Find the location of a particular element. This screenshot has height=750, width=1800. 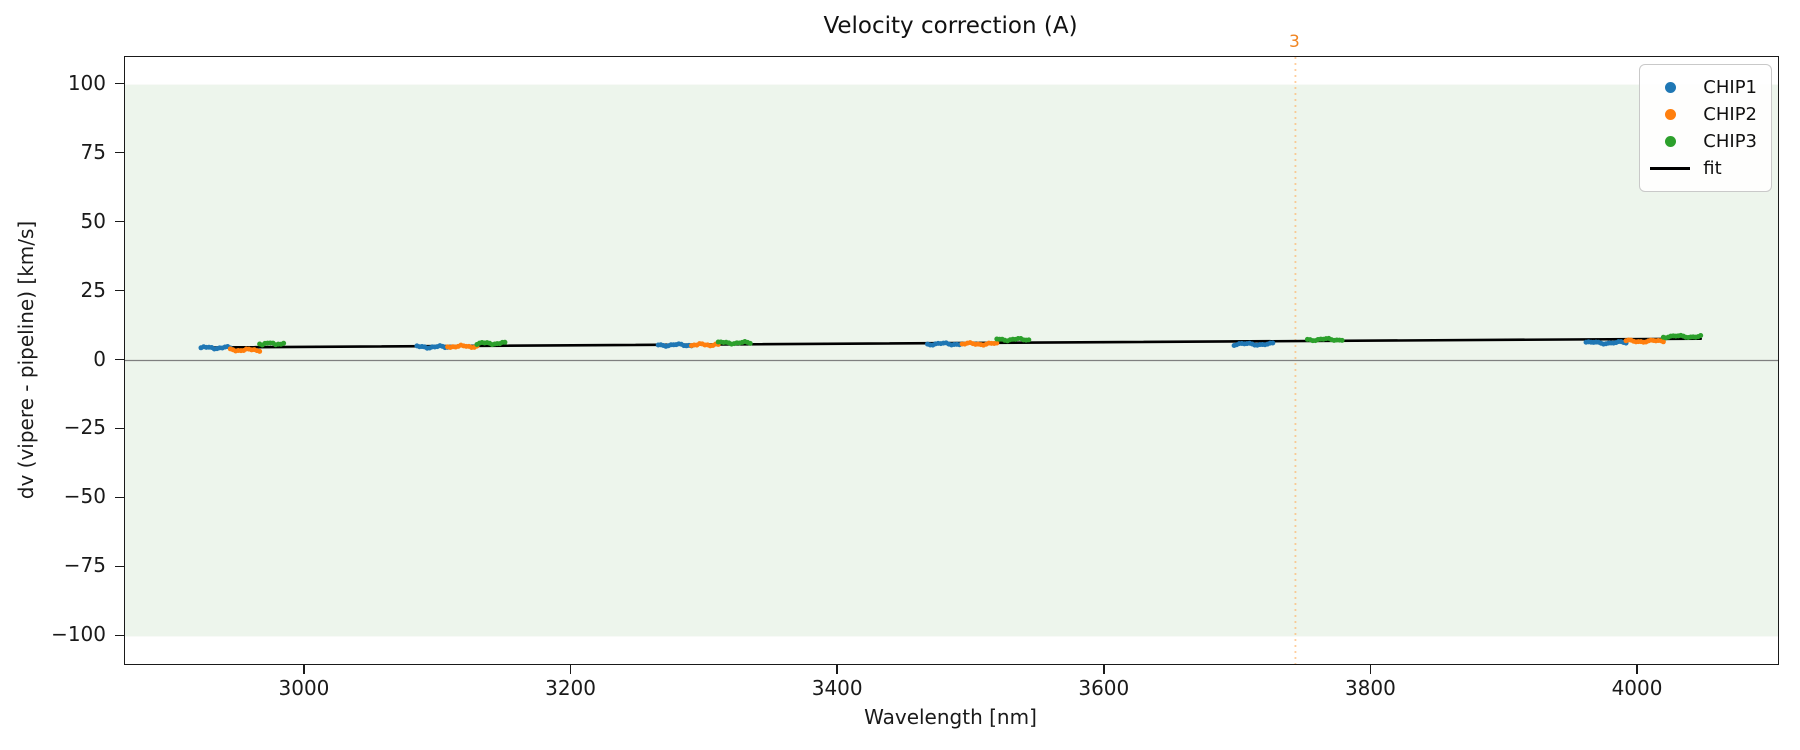

chart-title: Velocity correction (A) is located at coordinates (950, 26).